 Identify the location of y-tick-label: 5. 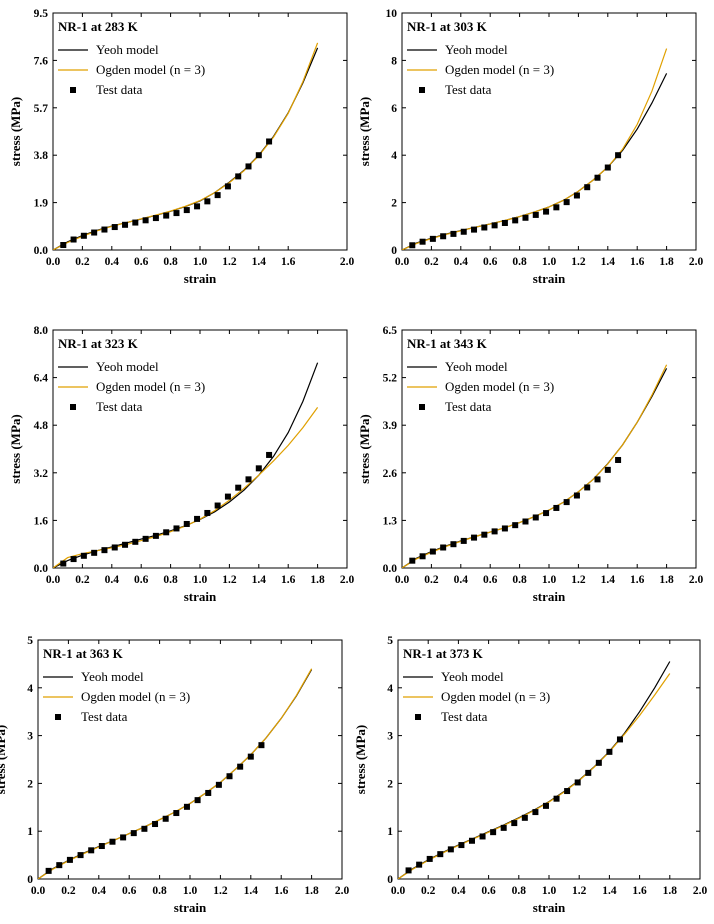
(30, 641).